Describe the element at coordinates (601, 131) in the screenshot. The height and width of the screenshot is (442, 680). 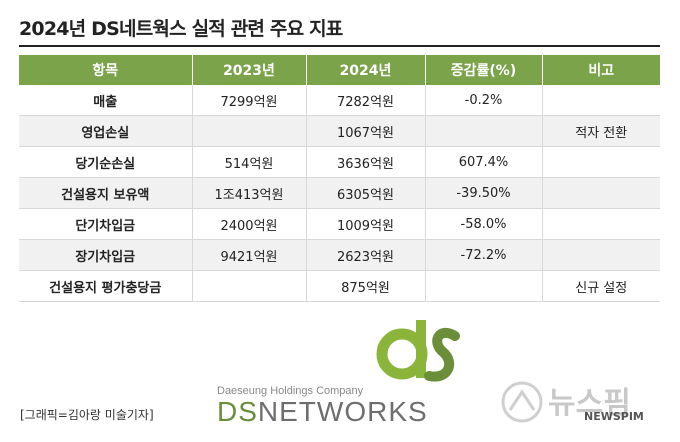
I see `cell-note: 적자 전환` at that location.